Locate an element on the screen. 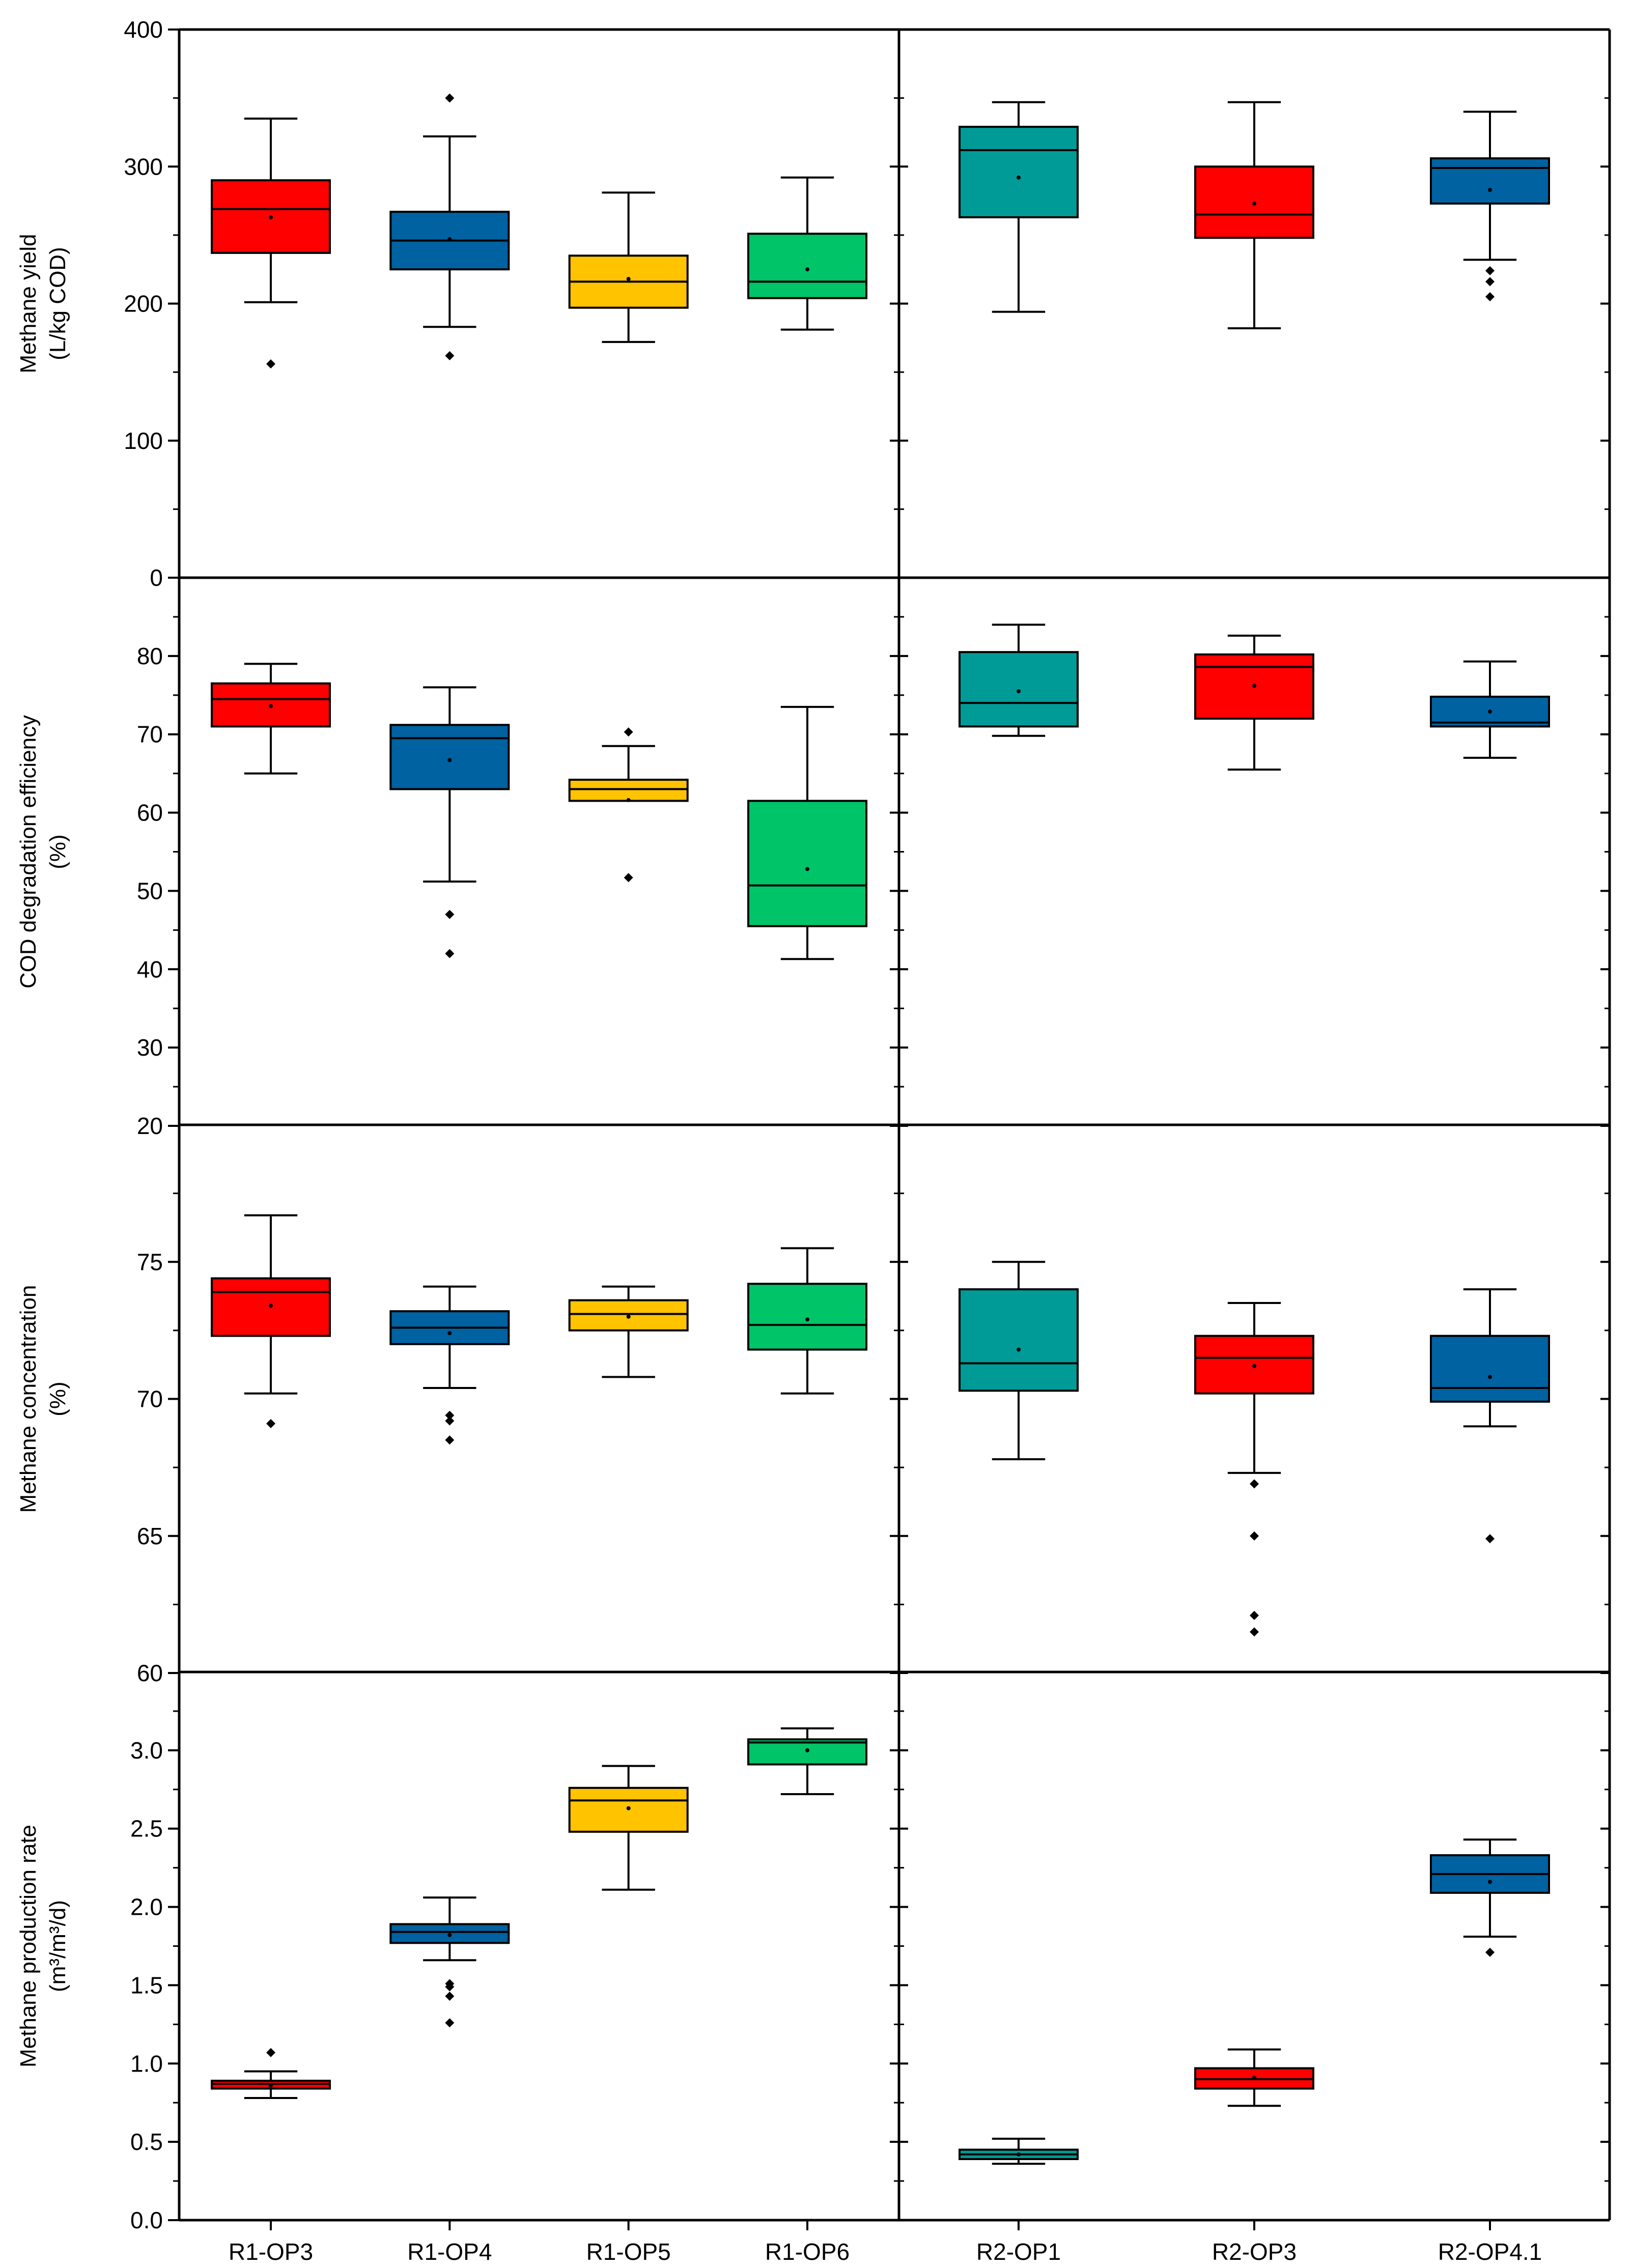  y-axis-label-line: Methane concentration is located at coordinates (28, 1399).